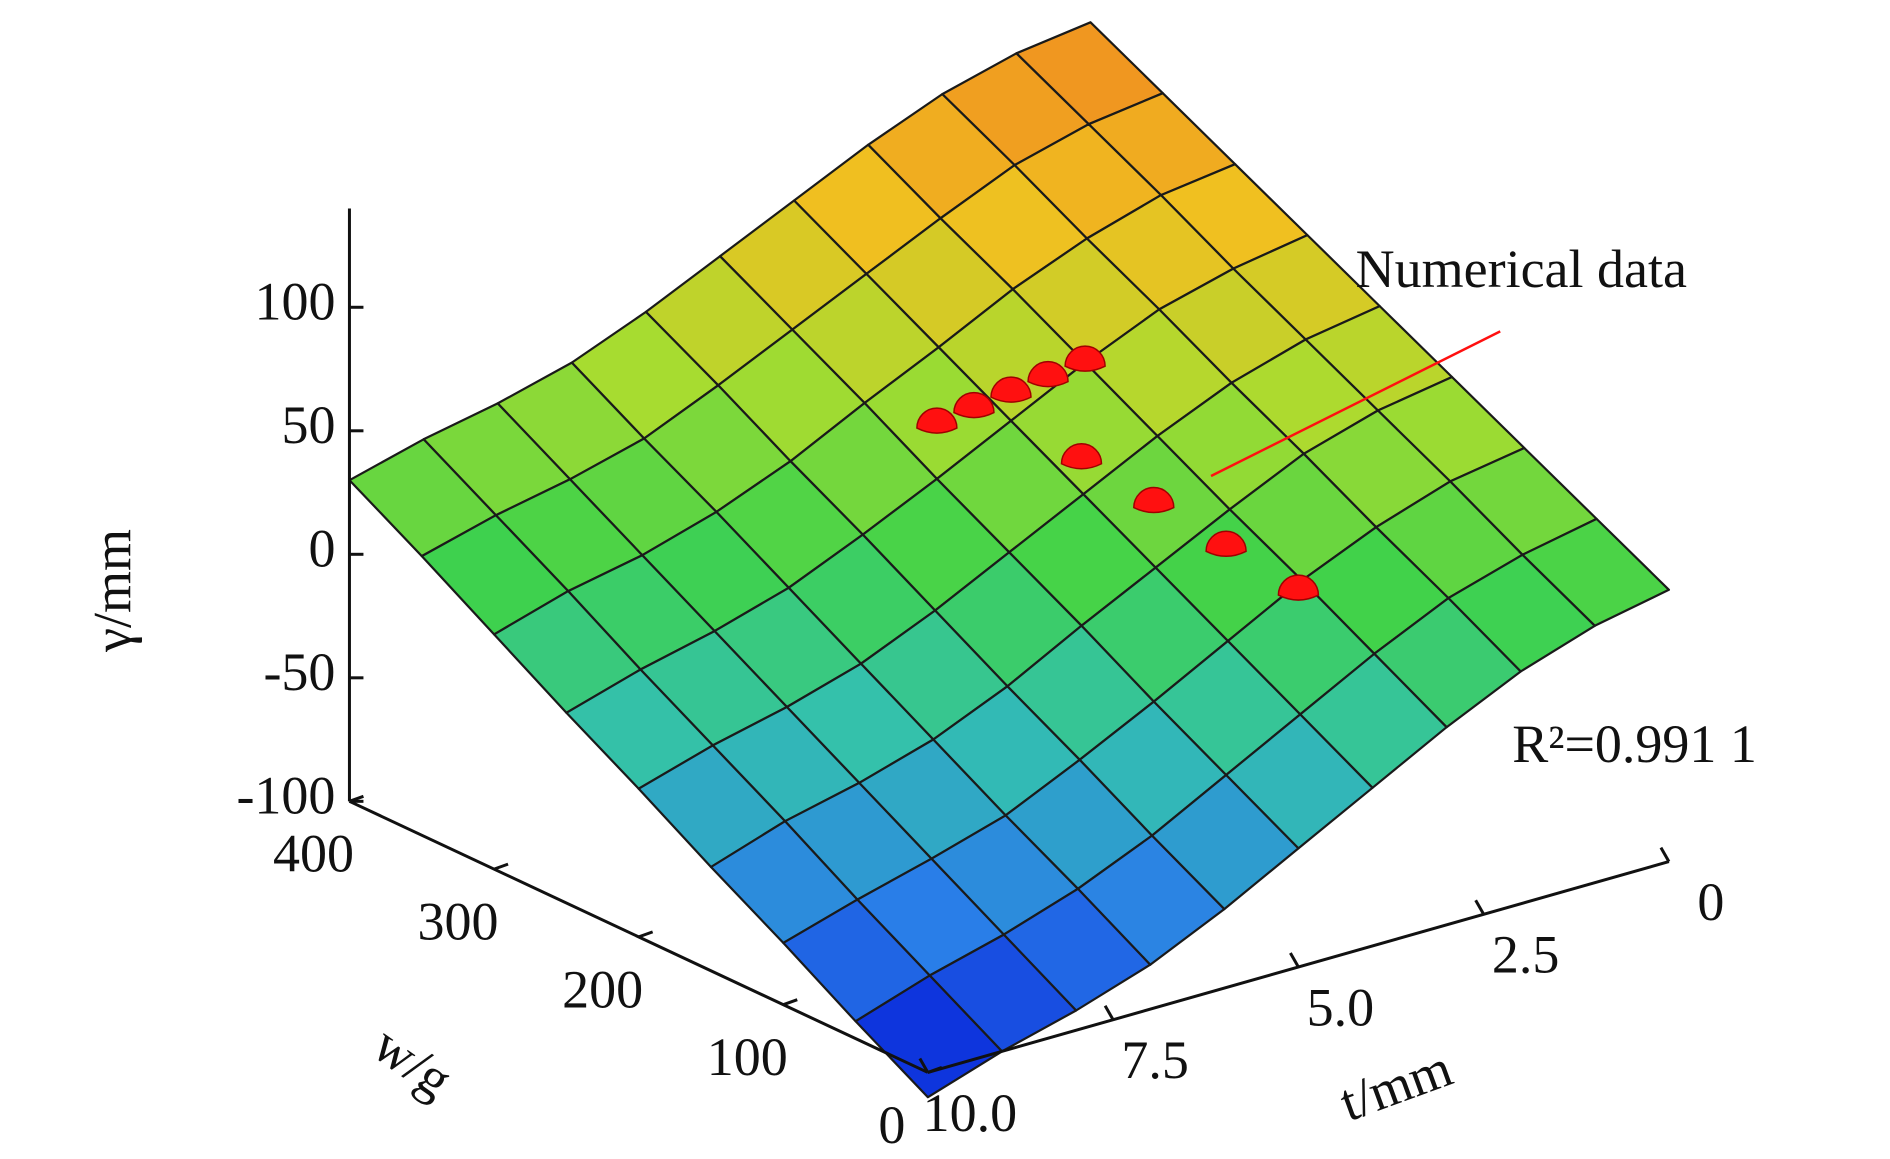 The image size is (1890, 1159). I want to click on x-tick-label: 0, so click(1710, 902).